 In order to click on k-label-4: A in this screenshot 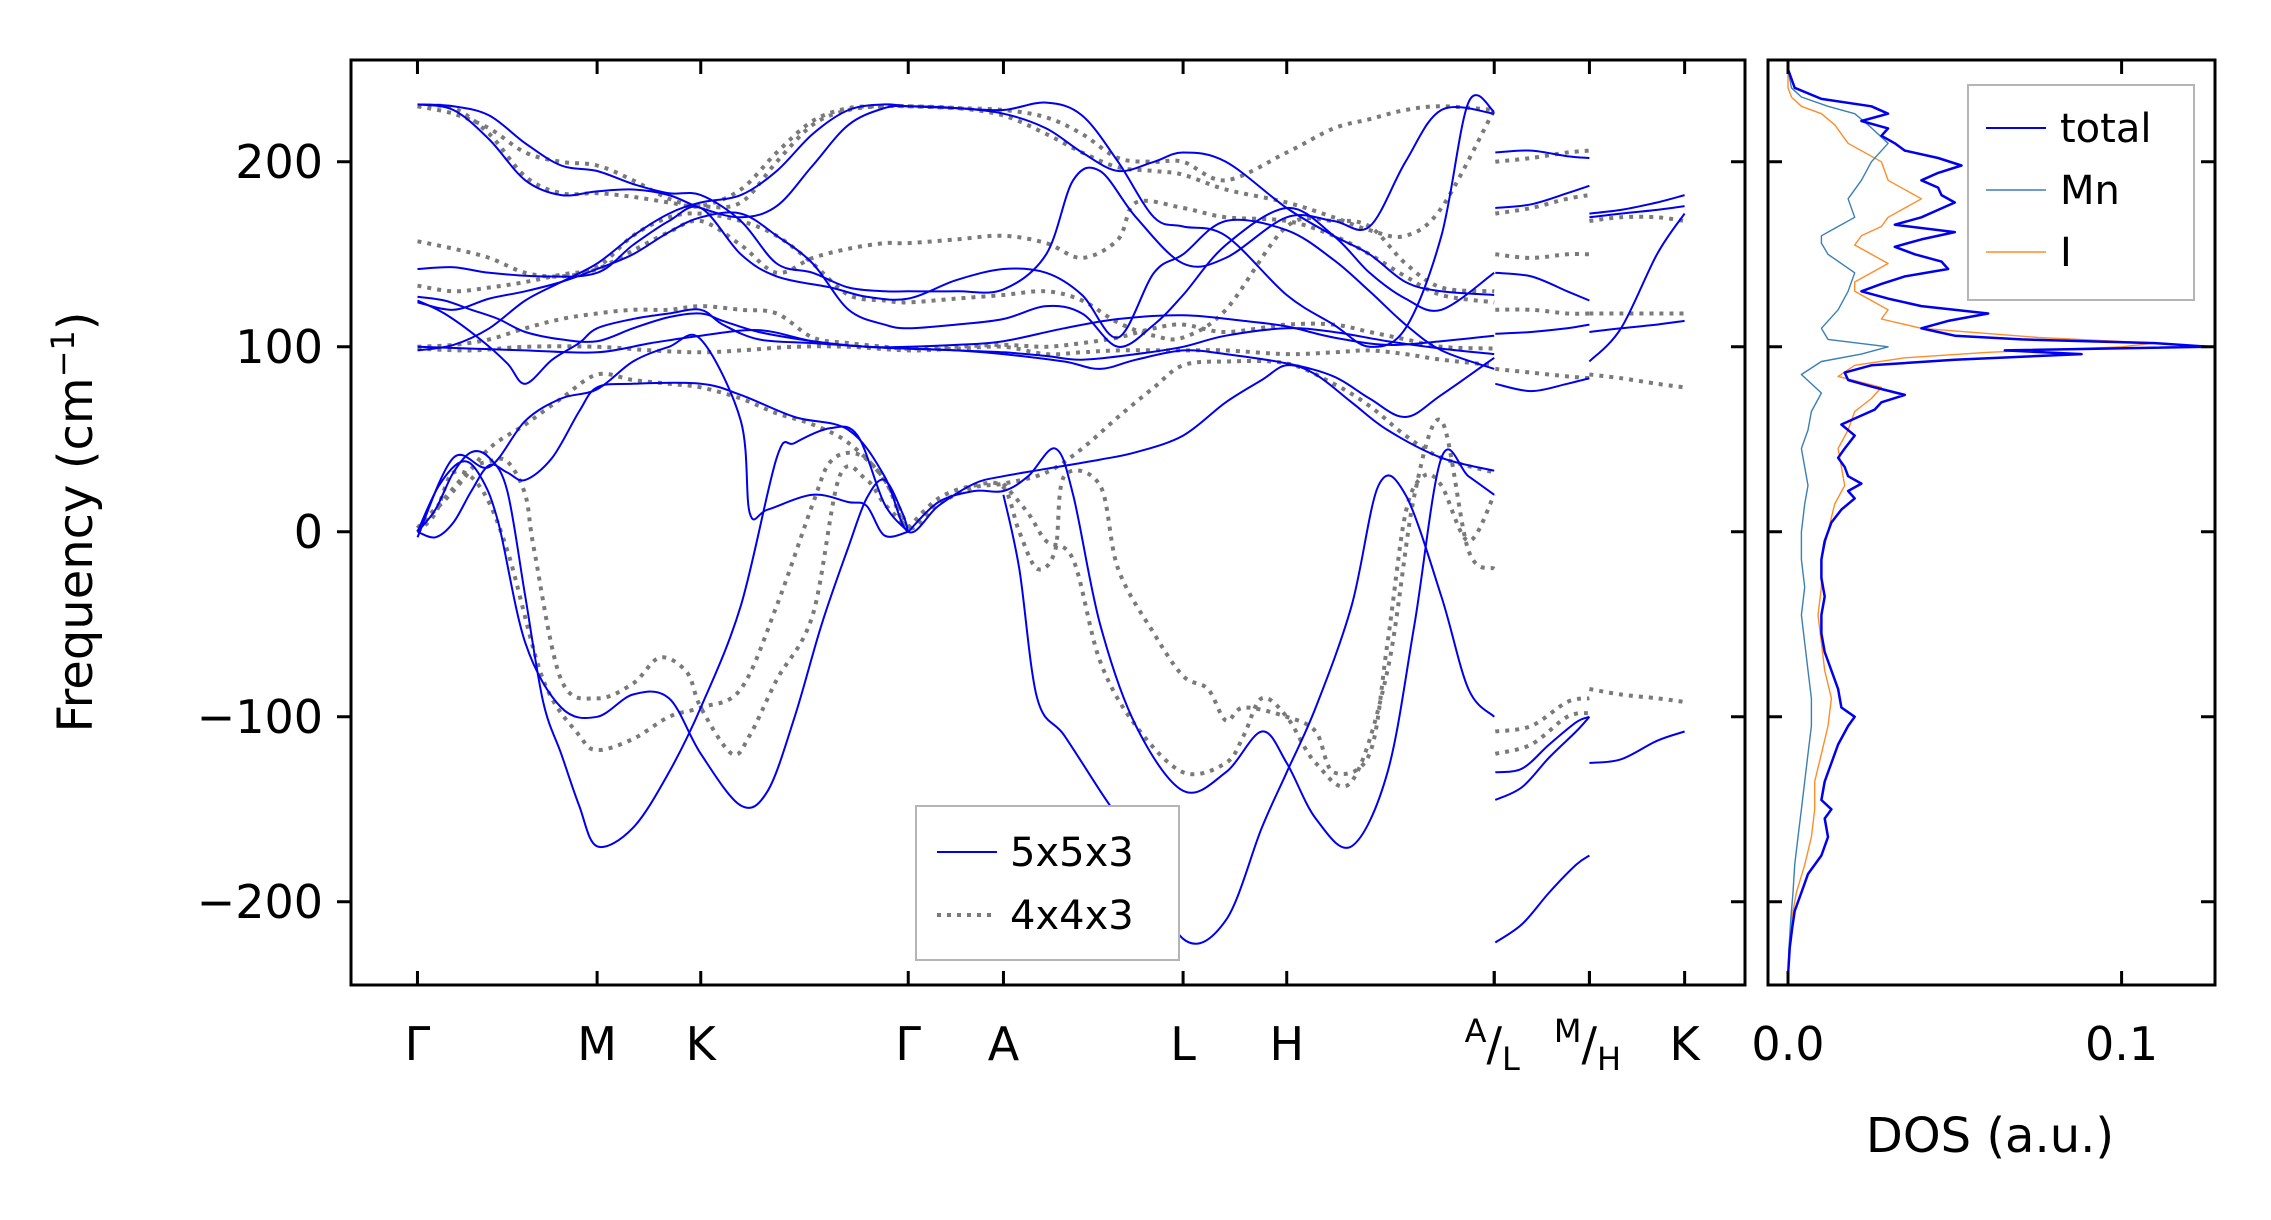, I will do `click(1004, 1044)`.